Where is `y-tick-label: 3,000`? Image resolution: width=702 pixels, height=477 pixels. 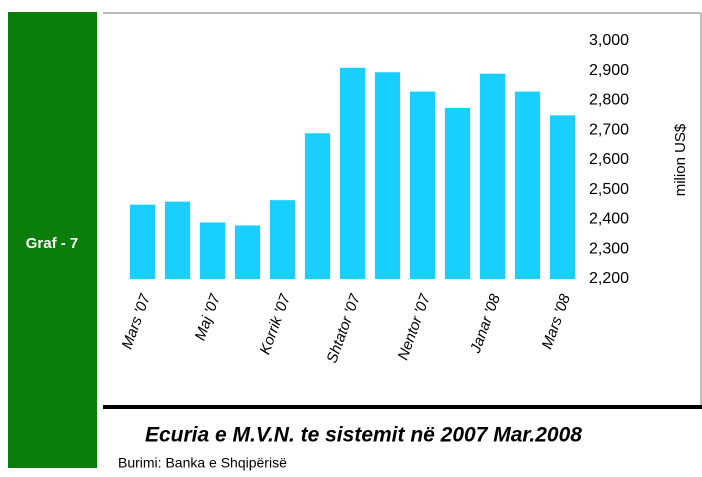 y-tick-label: 3,000 is located at coordinates (609, 40).